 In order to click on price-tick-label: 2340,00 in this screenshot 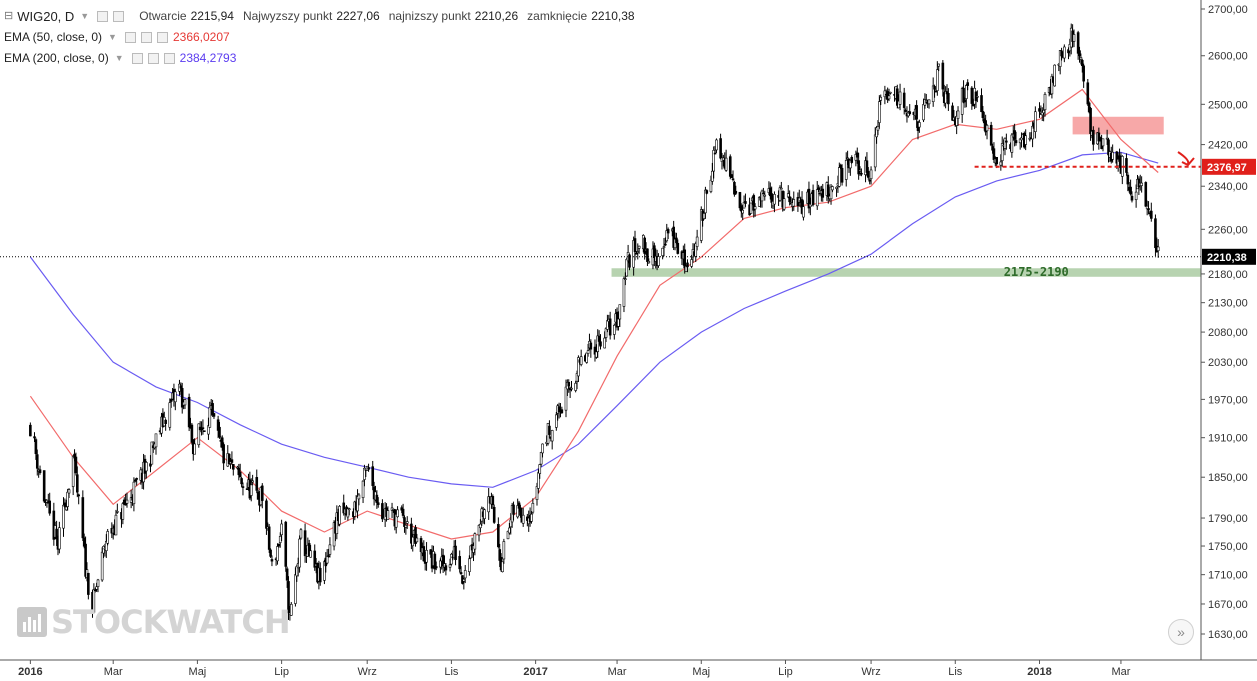, I will do `click(1228, 187)`.